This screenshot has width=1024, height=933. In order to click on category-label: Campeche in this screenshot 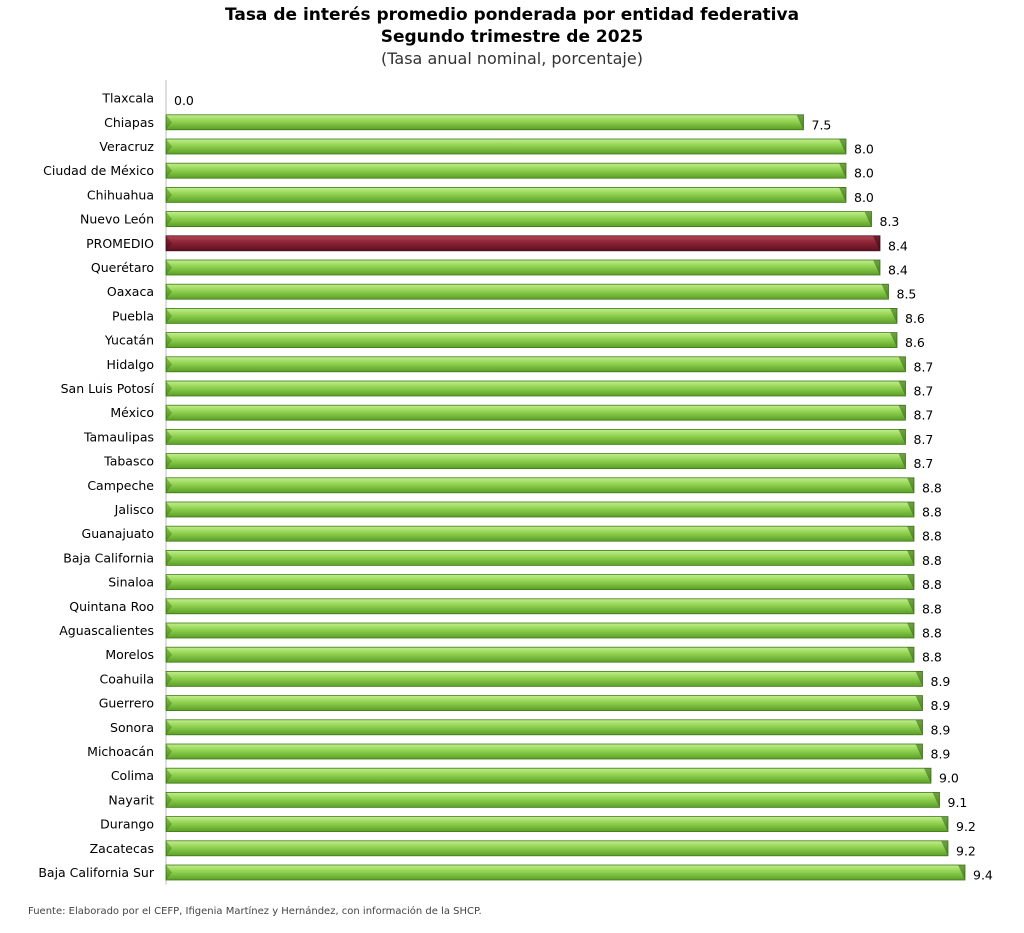, I will do `click(120, 485)`.